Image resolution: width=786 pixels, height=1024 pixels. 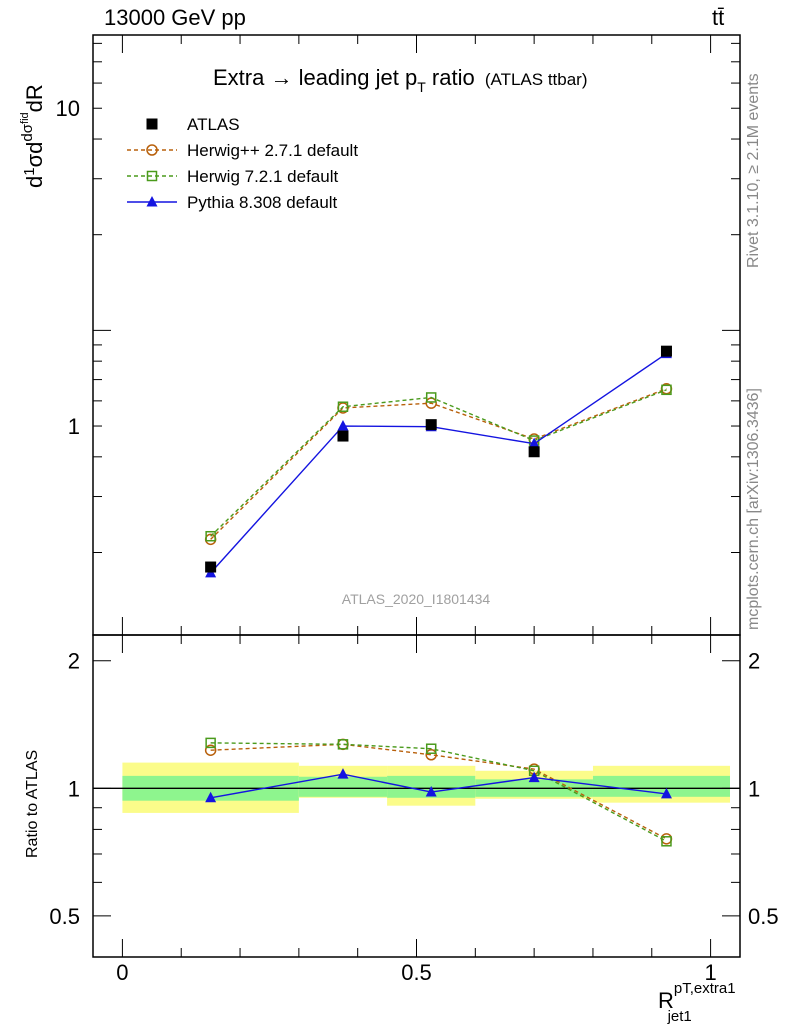 What do you see at coordinates (697, 1002) in the screenshot?
I see `x-axis-label: RpT,extra1 jet1` at bounding box center [697, 1002].